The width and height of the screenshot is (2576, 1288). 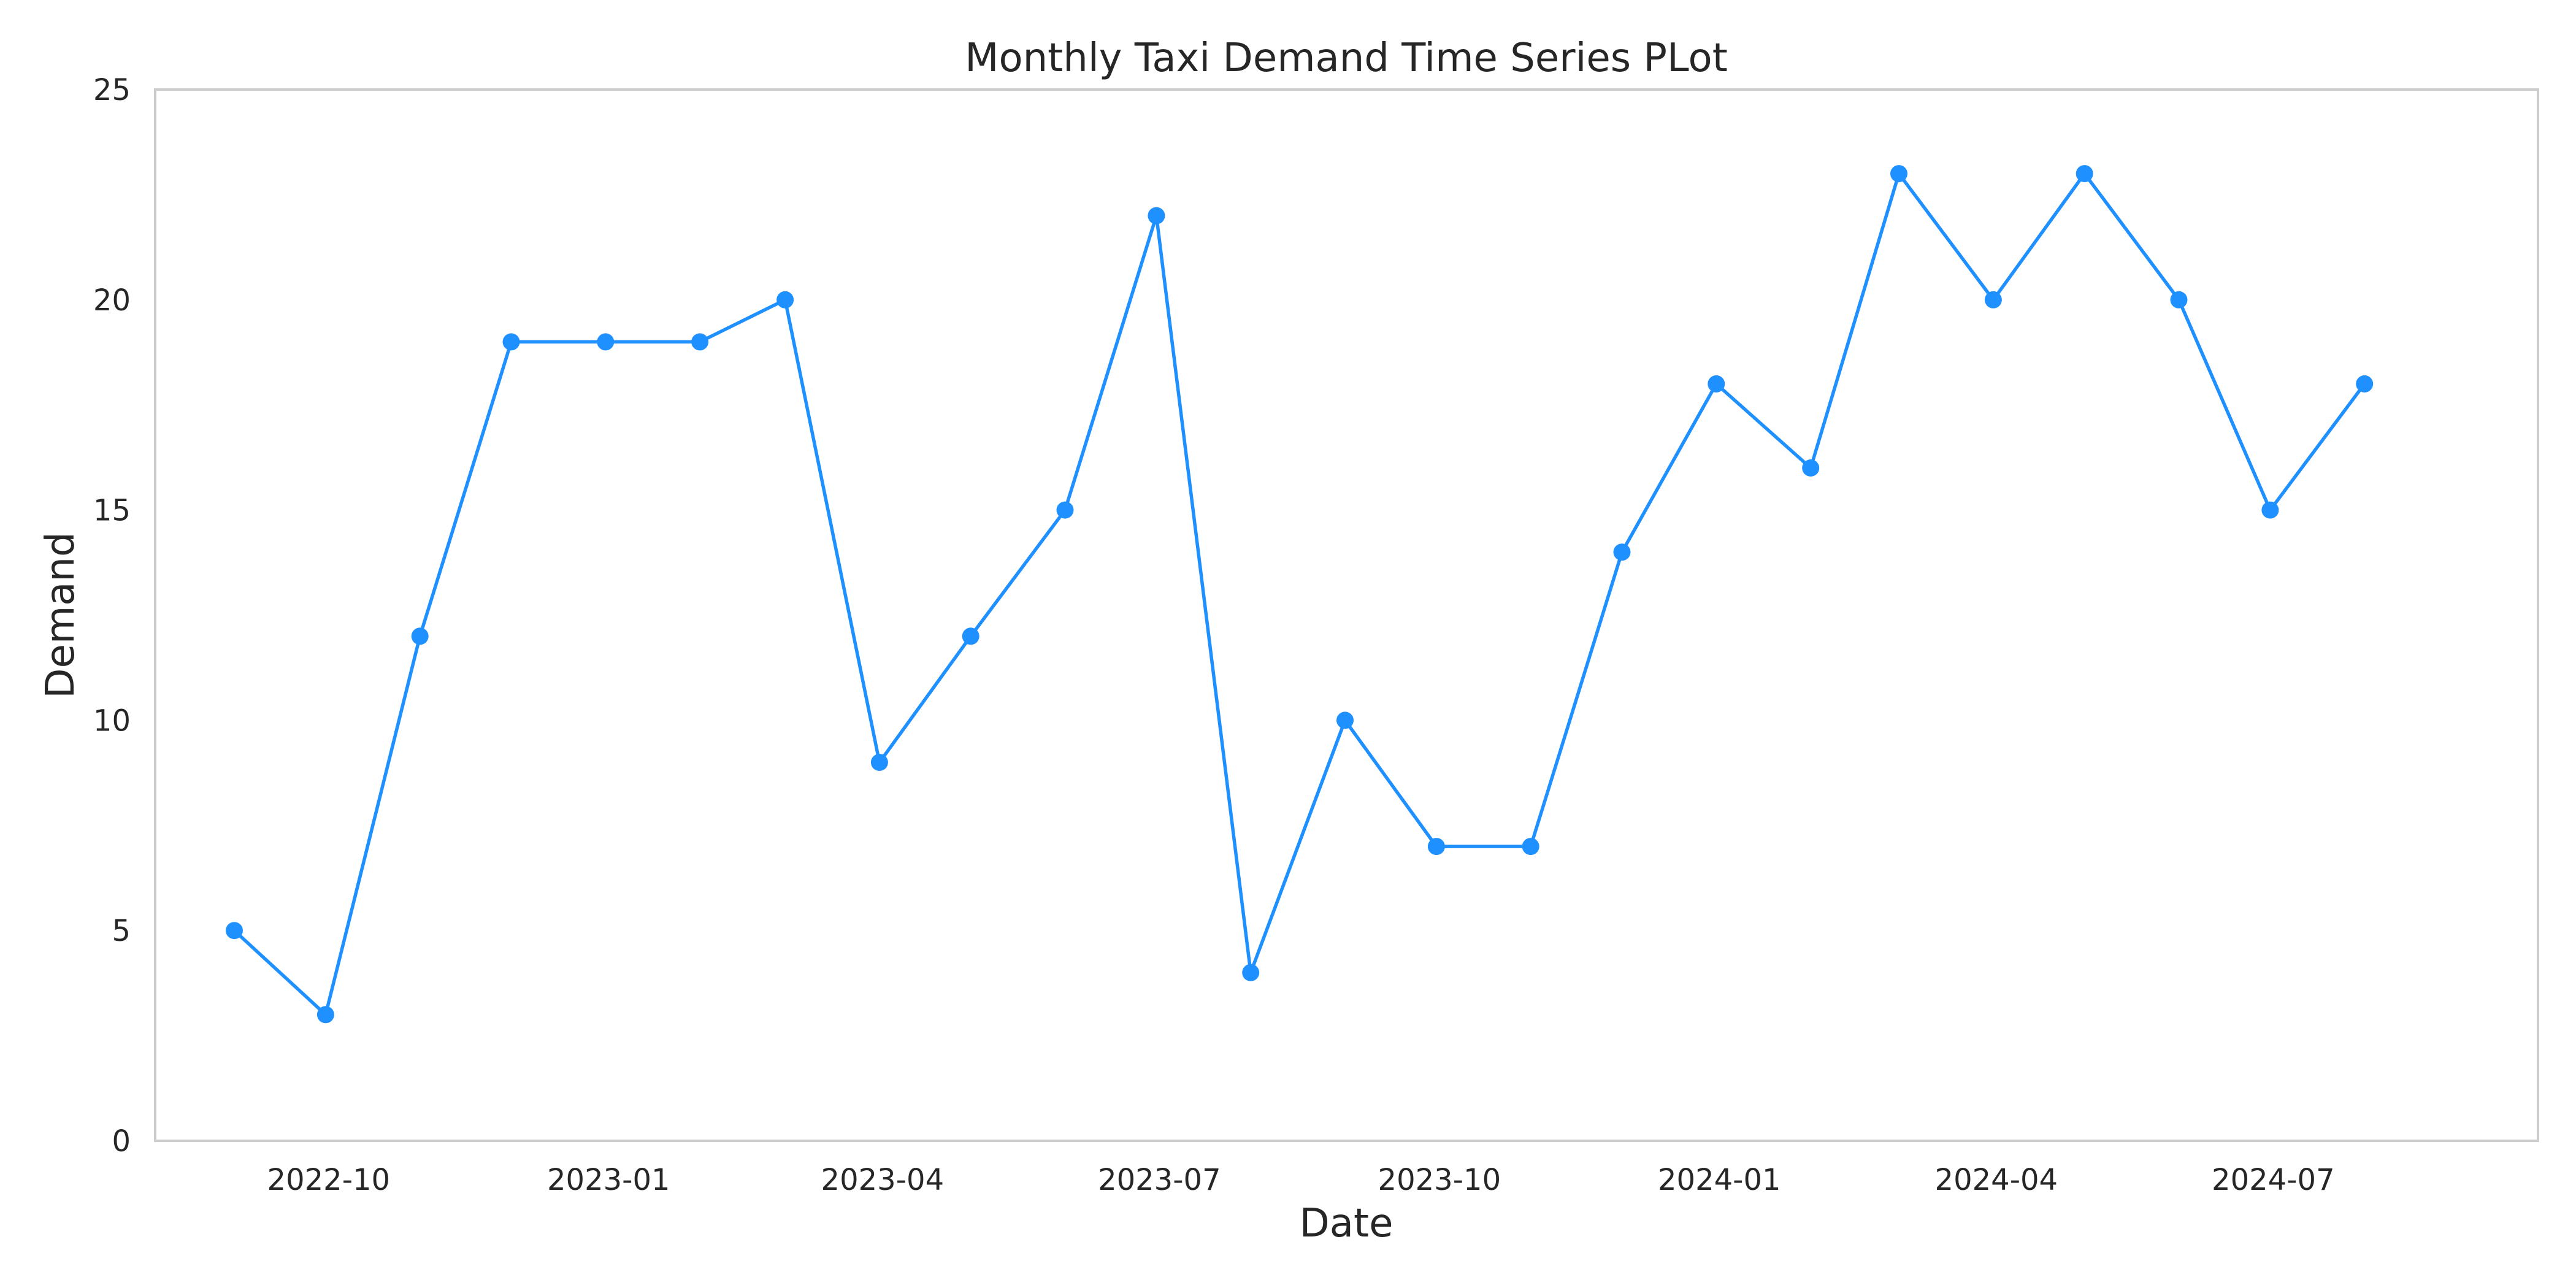 I want to click on x-tick-label: 2024-01, so click(x=1719, y=1180).